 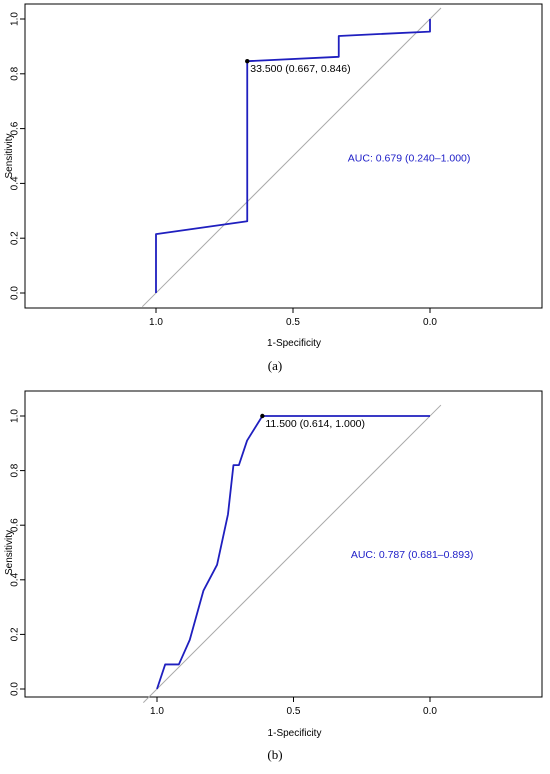 What do you see at coordinates (315, 424) in the screenshot?
I see `threshold-label: 11.500 (0.614, 1.000)` at bounding box center [315, 424].